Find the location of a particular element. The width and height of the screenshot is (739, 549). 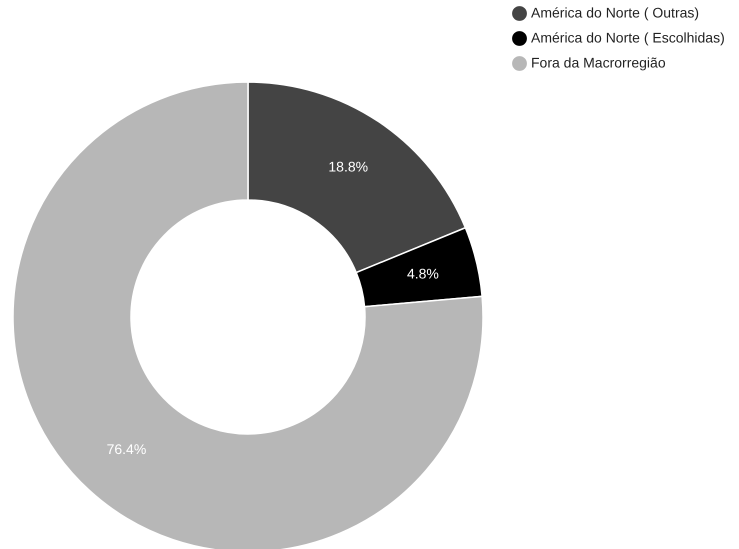

legend-label: América do Norte ( Escolhidas) is located at coordinates (628, 38).